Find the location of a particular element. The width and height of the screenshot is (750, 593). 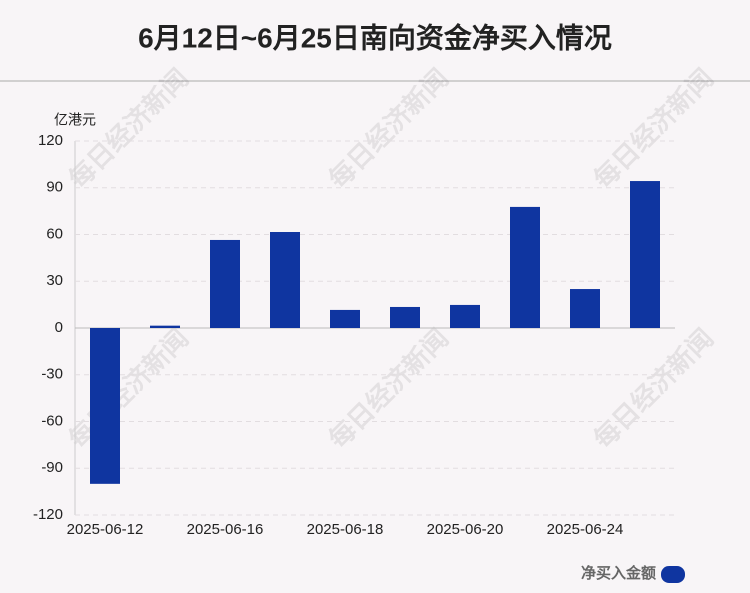

y-tick-label: 0 is located at coordinates (59, 327).